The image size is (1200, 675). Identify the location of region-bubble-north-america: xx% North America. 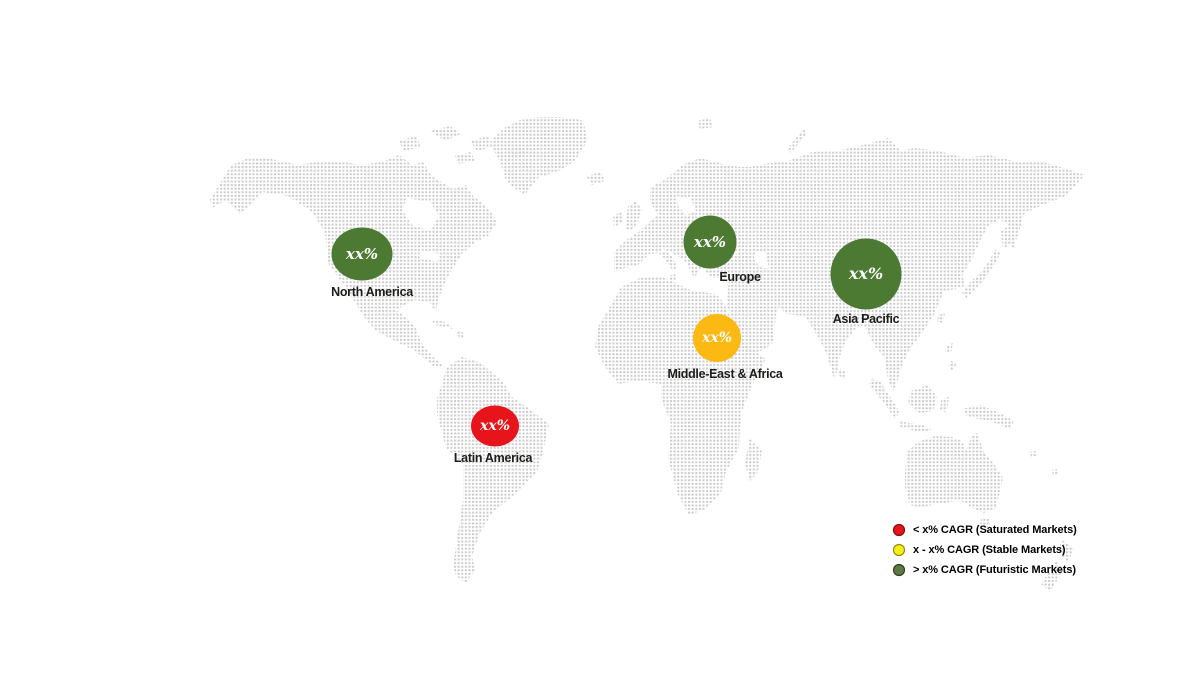
(373, 263).